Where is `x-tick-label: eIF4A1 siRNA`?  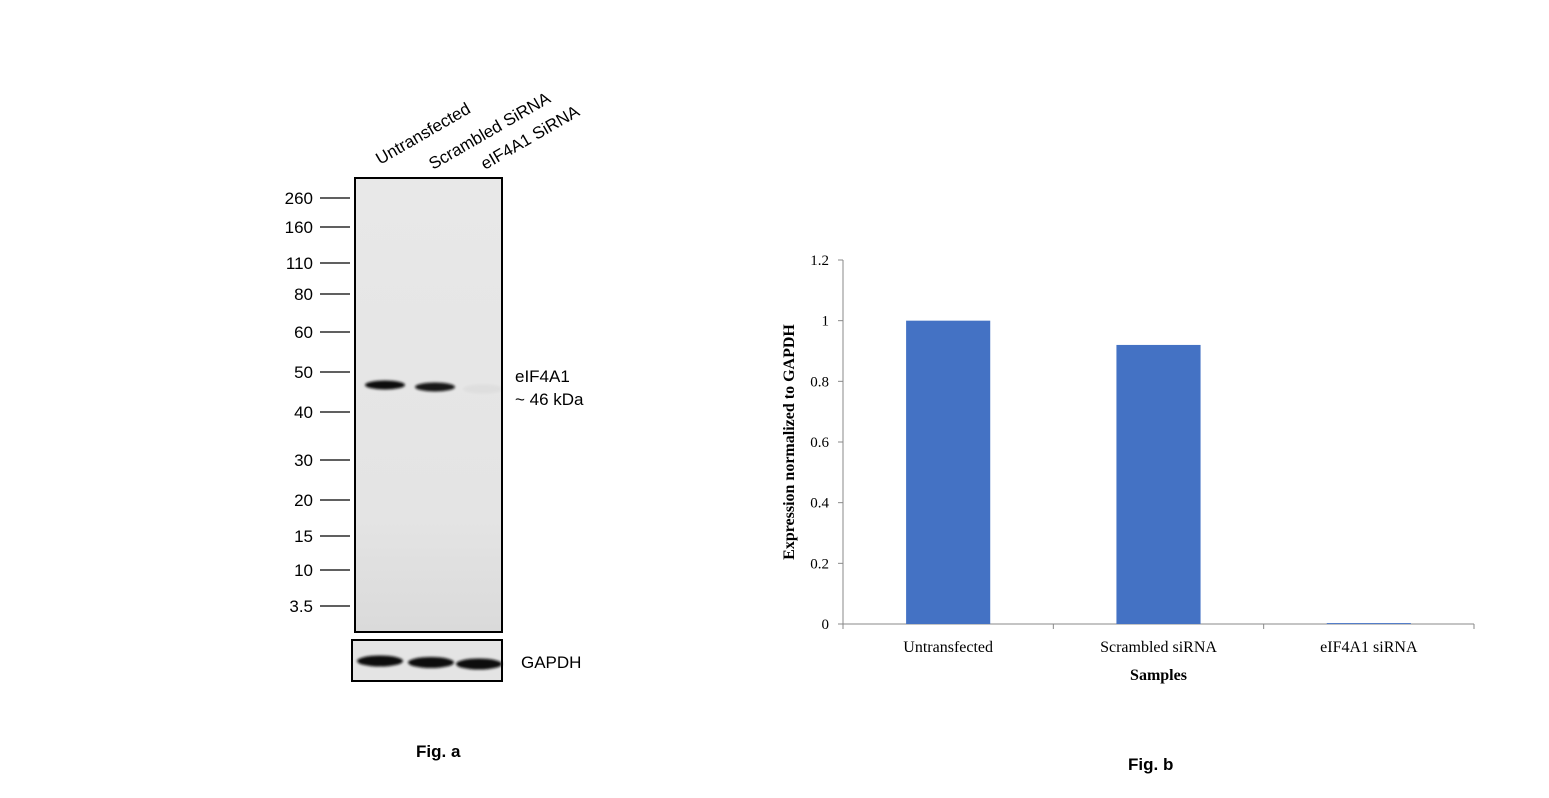
x-tick-label: eIF4A1 siRNA is located at coordinates (1369, 647).